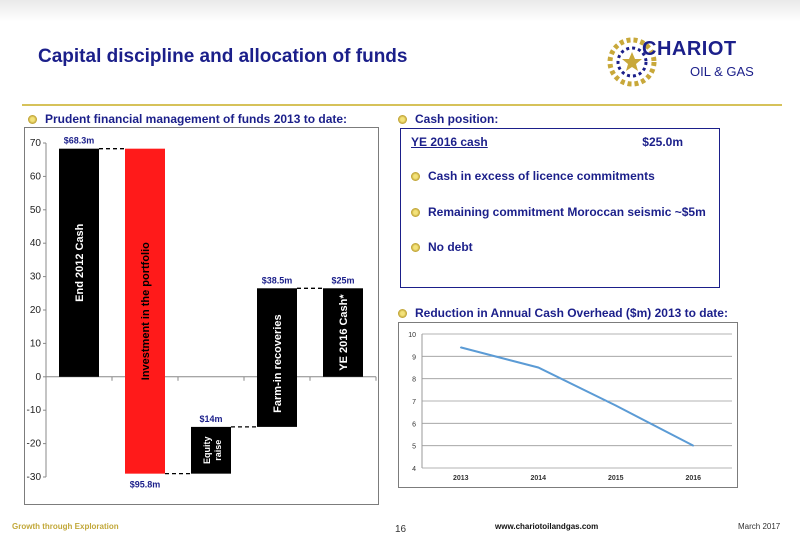 Image resolution: width=800 pixels, height=554 pixels. I want to click on bar-value-label: $38.5m, so click(277, 280).